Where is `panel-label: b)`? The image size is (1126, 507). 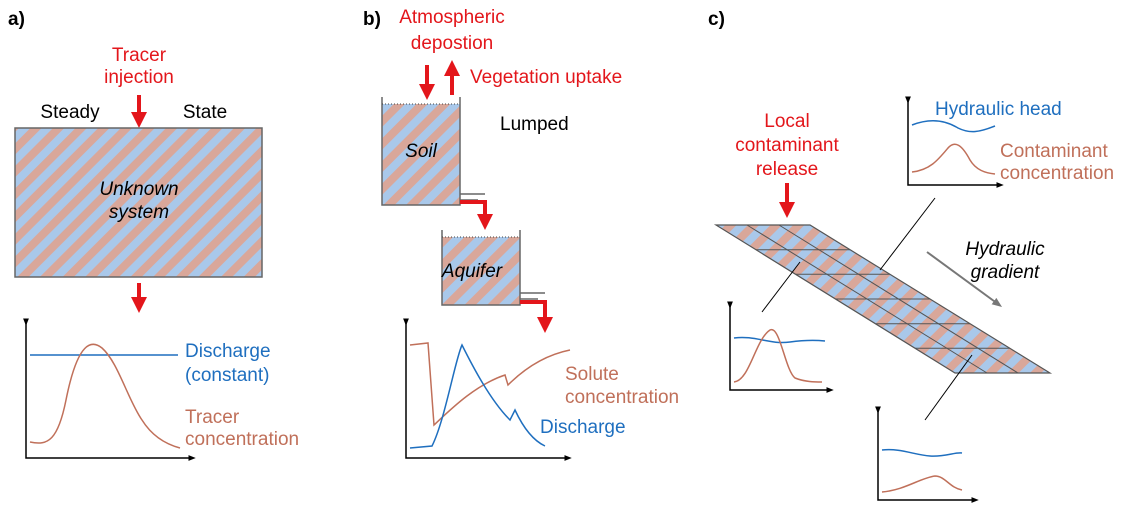
panel-label: b) is located at coordinates (372, 19).